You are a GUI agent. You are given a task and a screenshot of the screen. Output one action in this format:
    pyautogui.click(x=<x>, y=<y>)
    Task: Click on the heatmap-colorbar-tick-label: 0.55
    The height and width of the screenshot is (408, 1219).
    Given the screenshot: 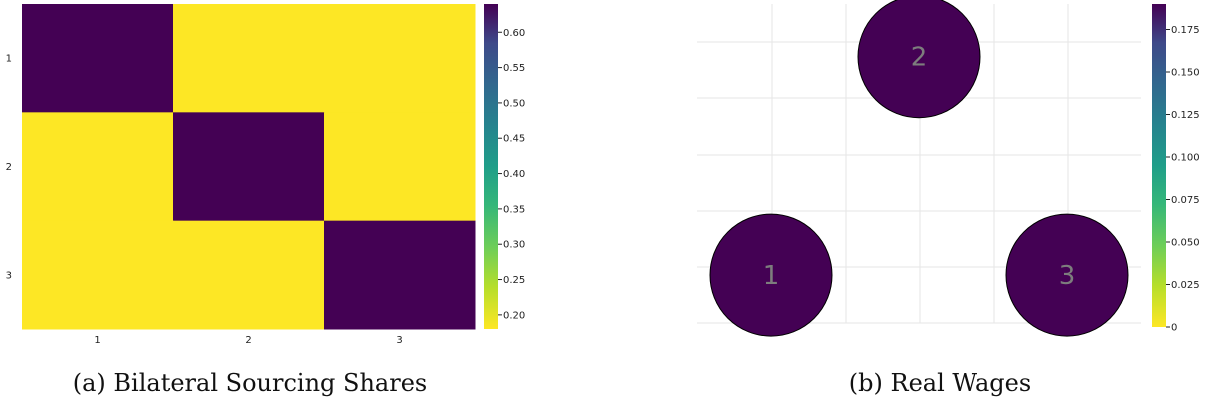 What is the action you would take?
    pyautogui.click(x=514, y=68)
    